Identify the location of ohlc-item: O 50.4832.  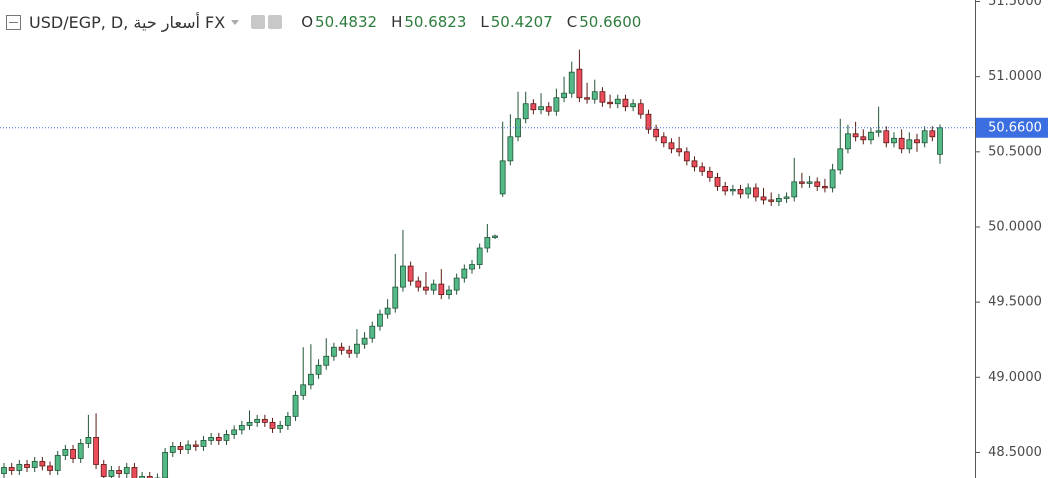
(339, 22).